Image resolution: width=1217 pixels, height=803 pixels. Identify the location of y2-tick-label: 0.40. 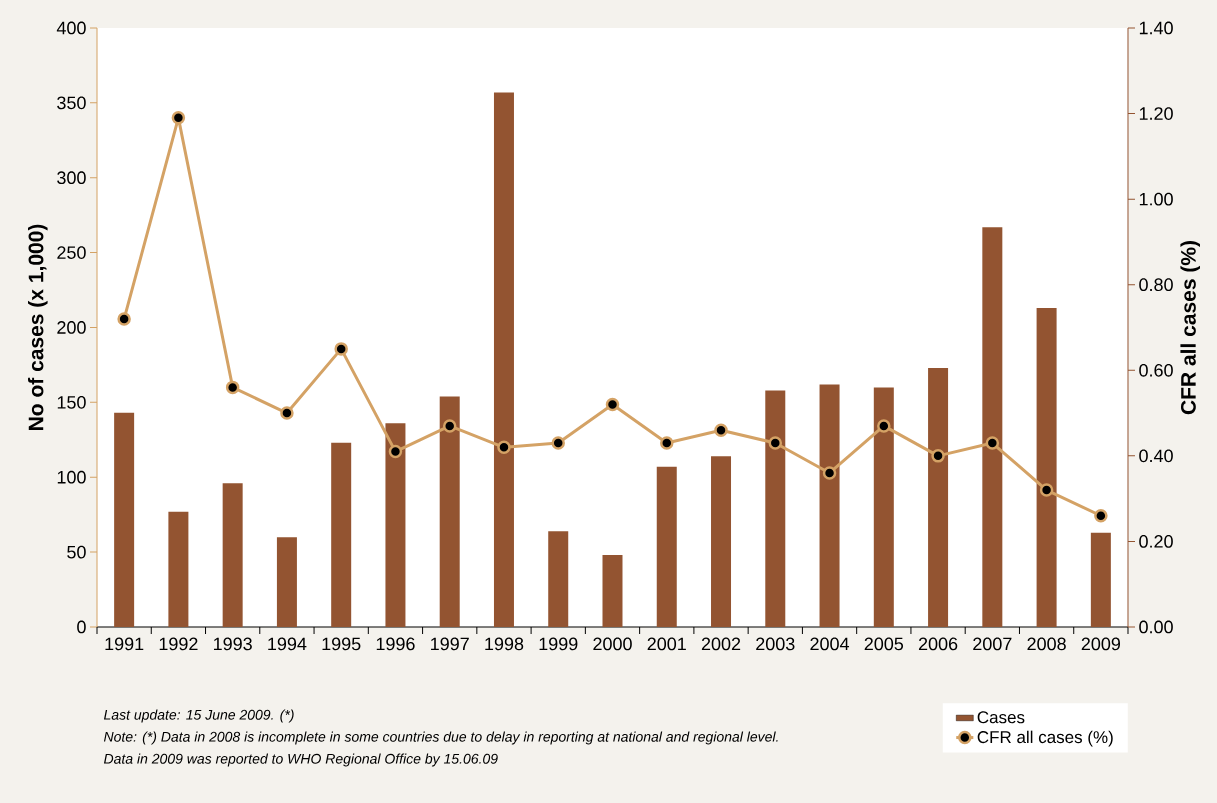
(1156, 456).